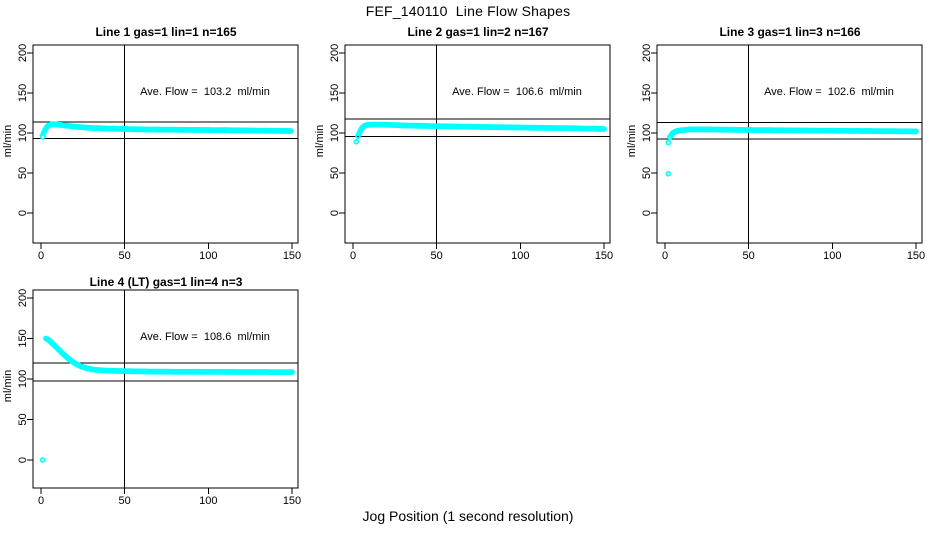  Describe the element at coordinates (205, 92) in the screenshot. I see `ave-flow-annotation: Ave. Flow = 103.2 ml/min` at that location.